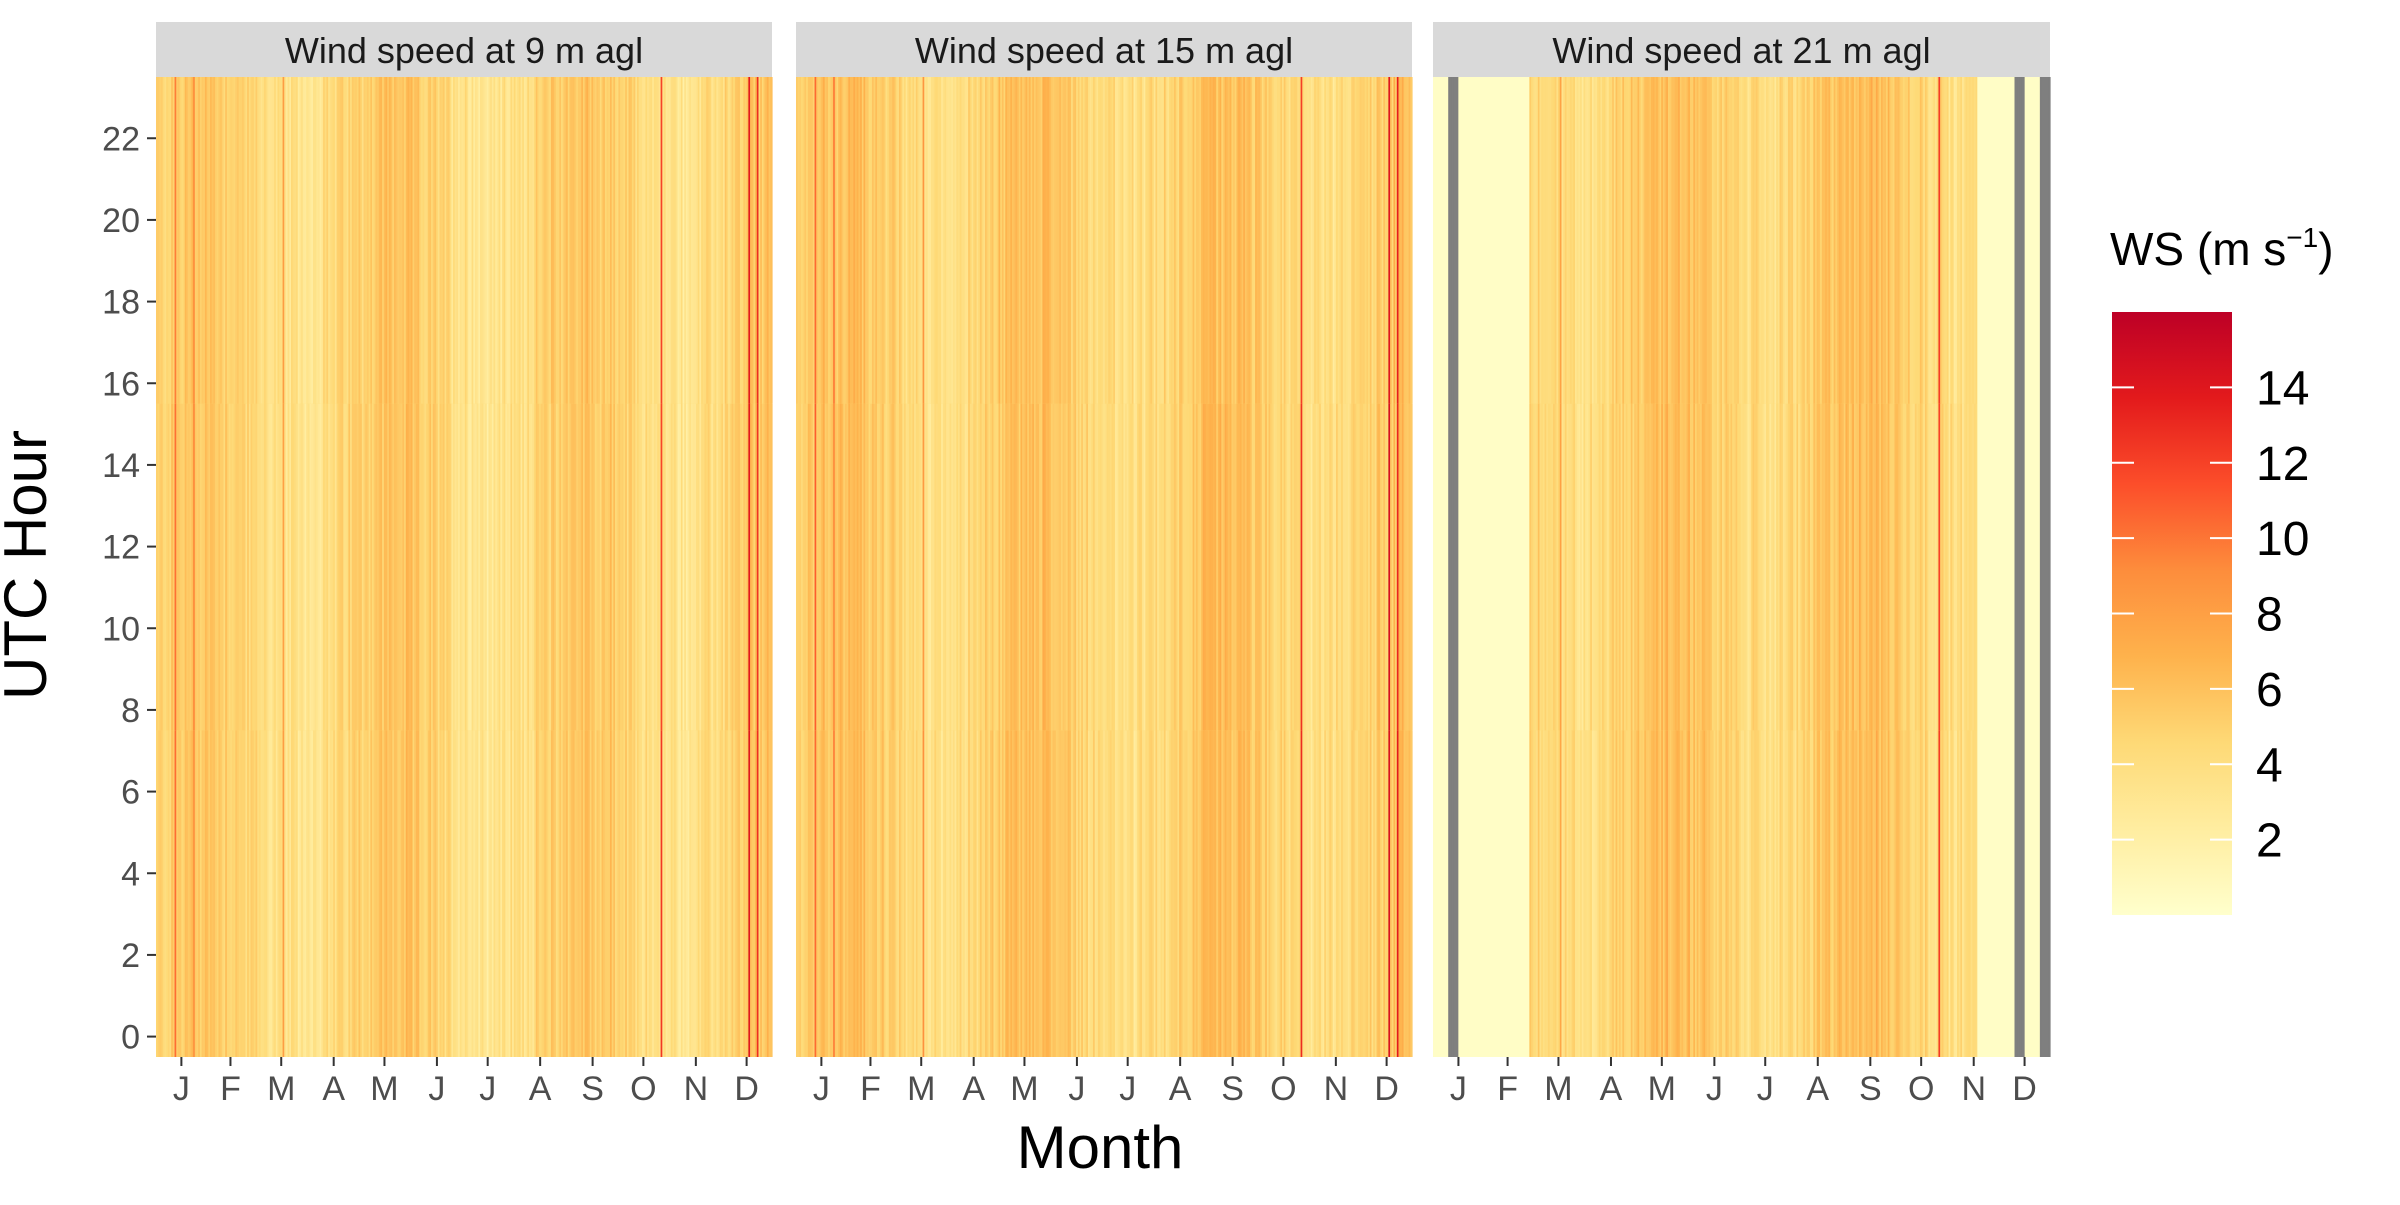 The height and width of the screenshot is (1205, 2400). I want to click on x-tick-label: J, so click(181, 1089).